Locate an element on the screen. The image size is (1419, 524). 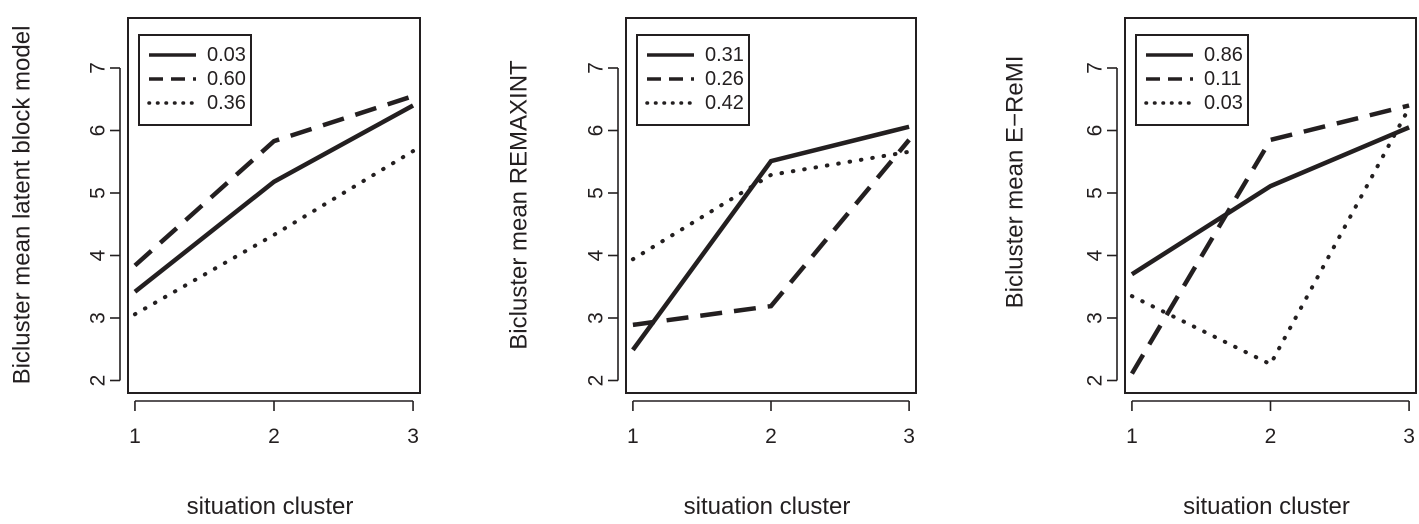
legend-label: 0.36 is located at coordinates (226, 103).